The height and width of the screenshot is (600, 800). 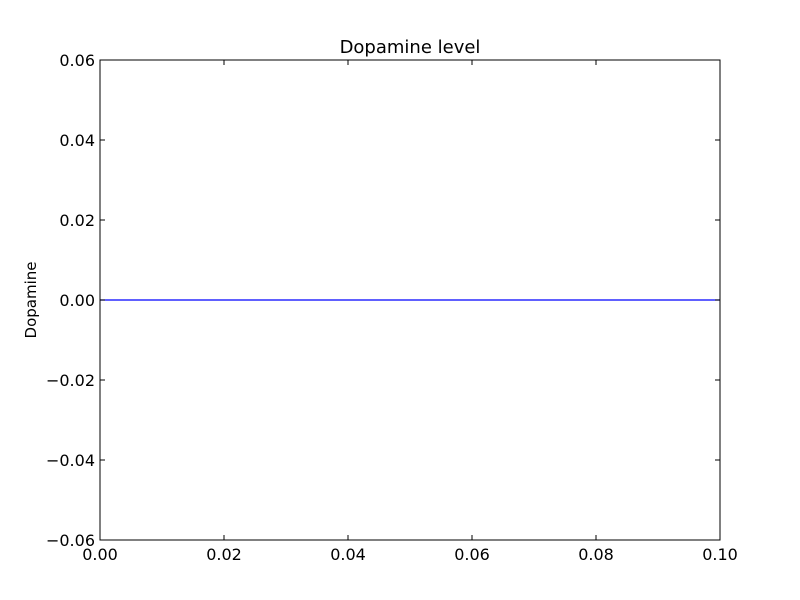 What do you see at coordinates (31, 300) in the screenshot?
I see `y-axis-label: Dopamine` at bounding box center [31, 300].